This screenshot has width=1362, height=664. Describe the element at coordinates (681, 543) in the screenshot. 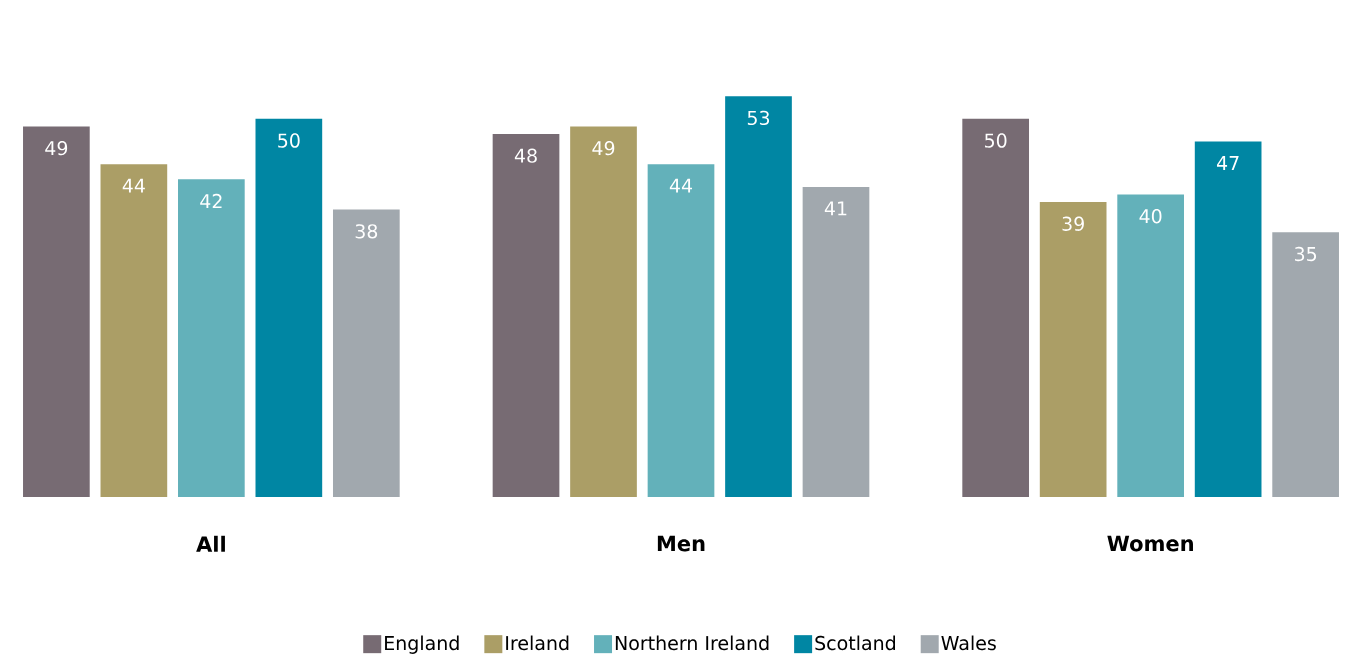

I see `x-tick-label: Men` at that location.